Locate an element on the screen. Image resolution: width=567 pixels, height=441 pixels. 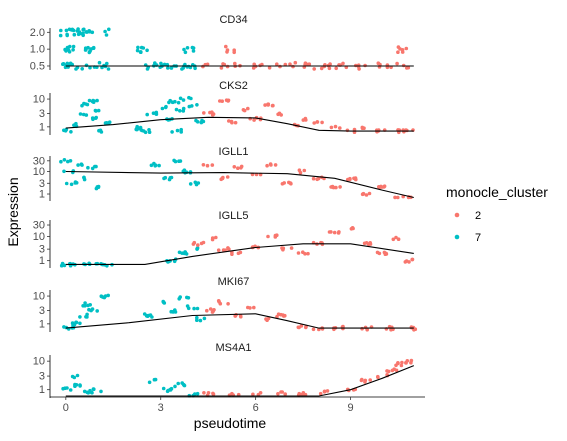
y-tick-label: 2.0 is located at coordinates (37, 33).